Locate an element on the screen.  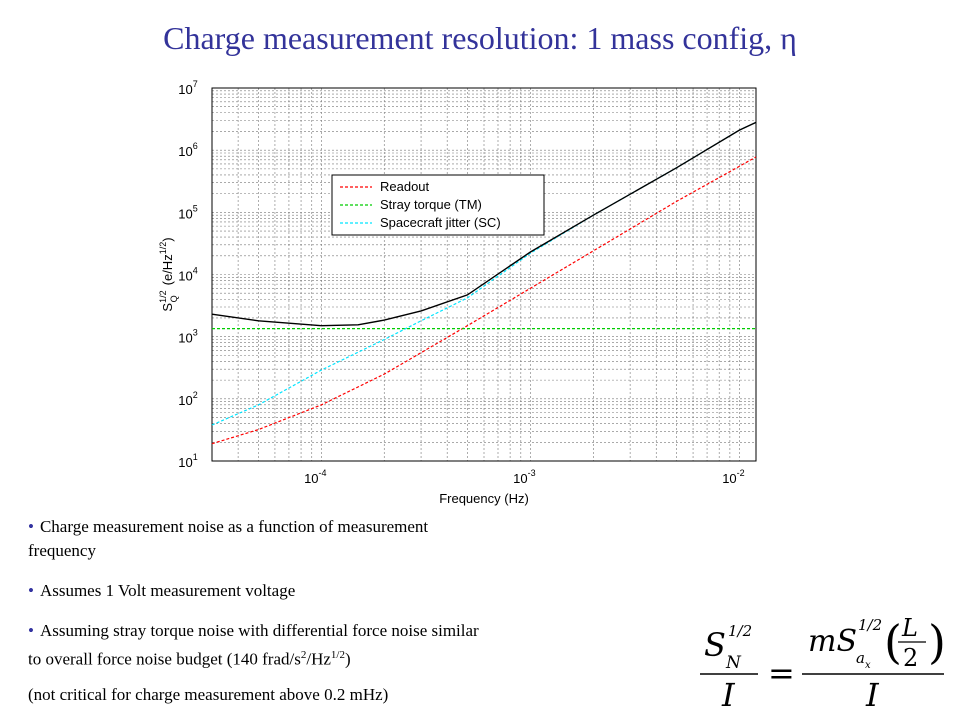
y-axis-label: S1/2Q(e/Hz1/2) is located at coordinates (168, 274).